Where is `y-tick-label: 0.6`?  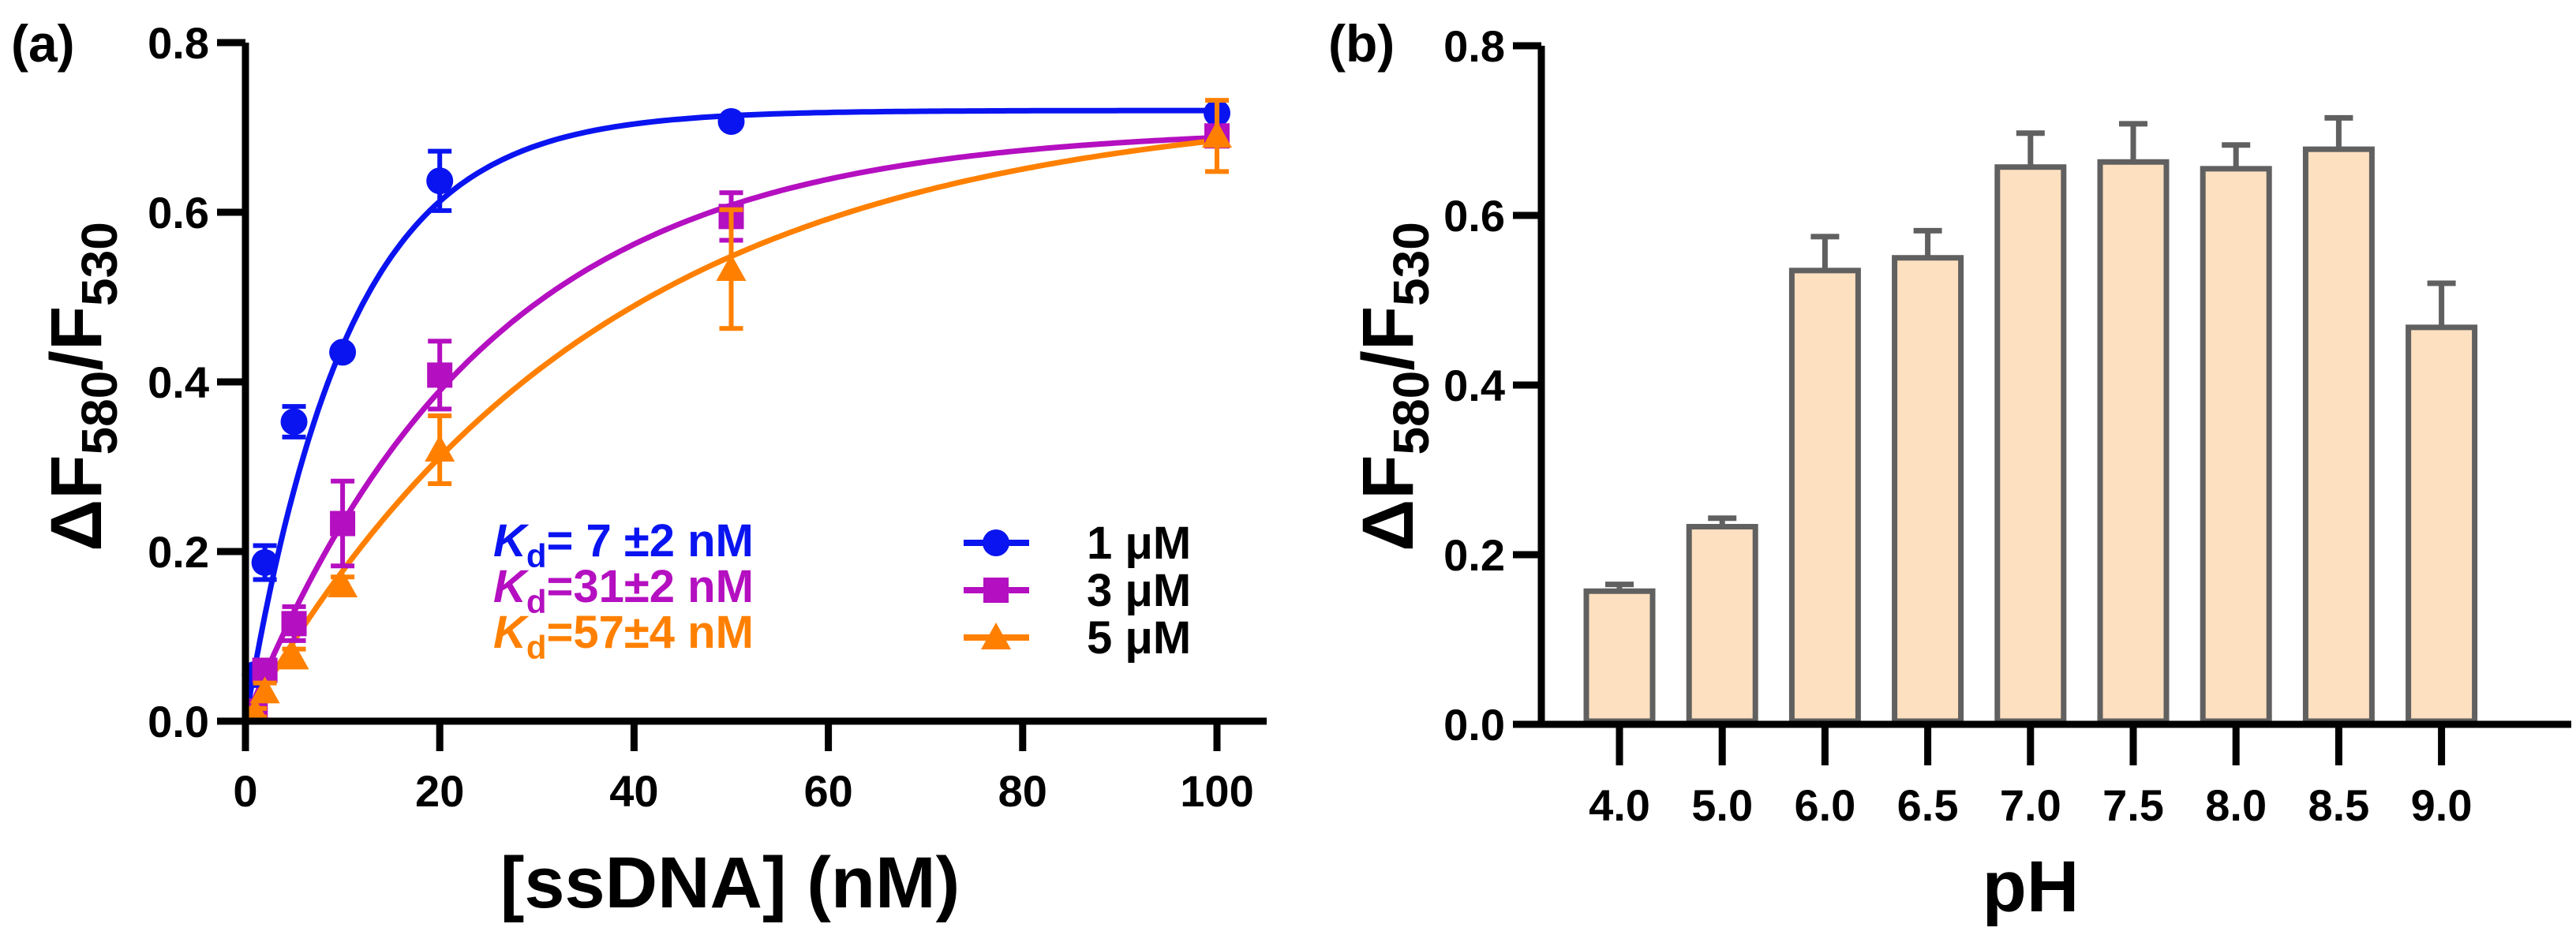 y-tick-label: 0.6 is located at coordinates (178, 212).